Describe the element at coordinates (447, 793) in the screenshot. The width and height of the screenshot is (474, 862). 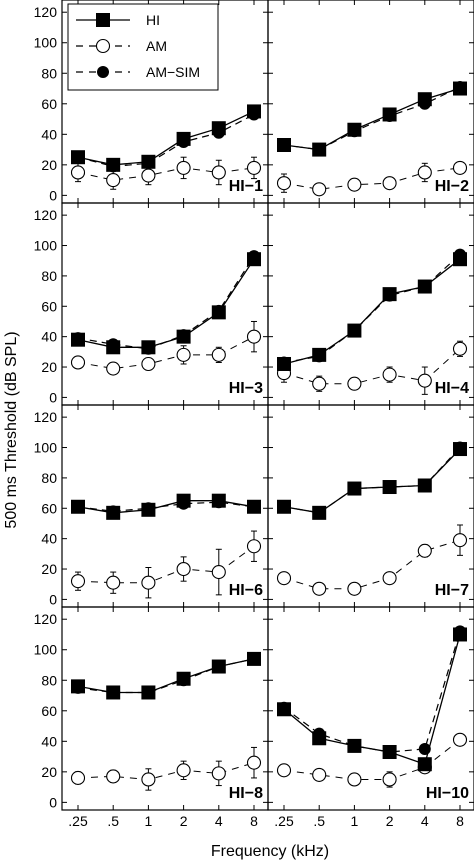
I see `panel-label: HI−10` at that location.